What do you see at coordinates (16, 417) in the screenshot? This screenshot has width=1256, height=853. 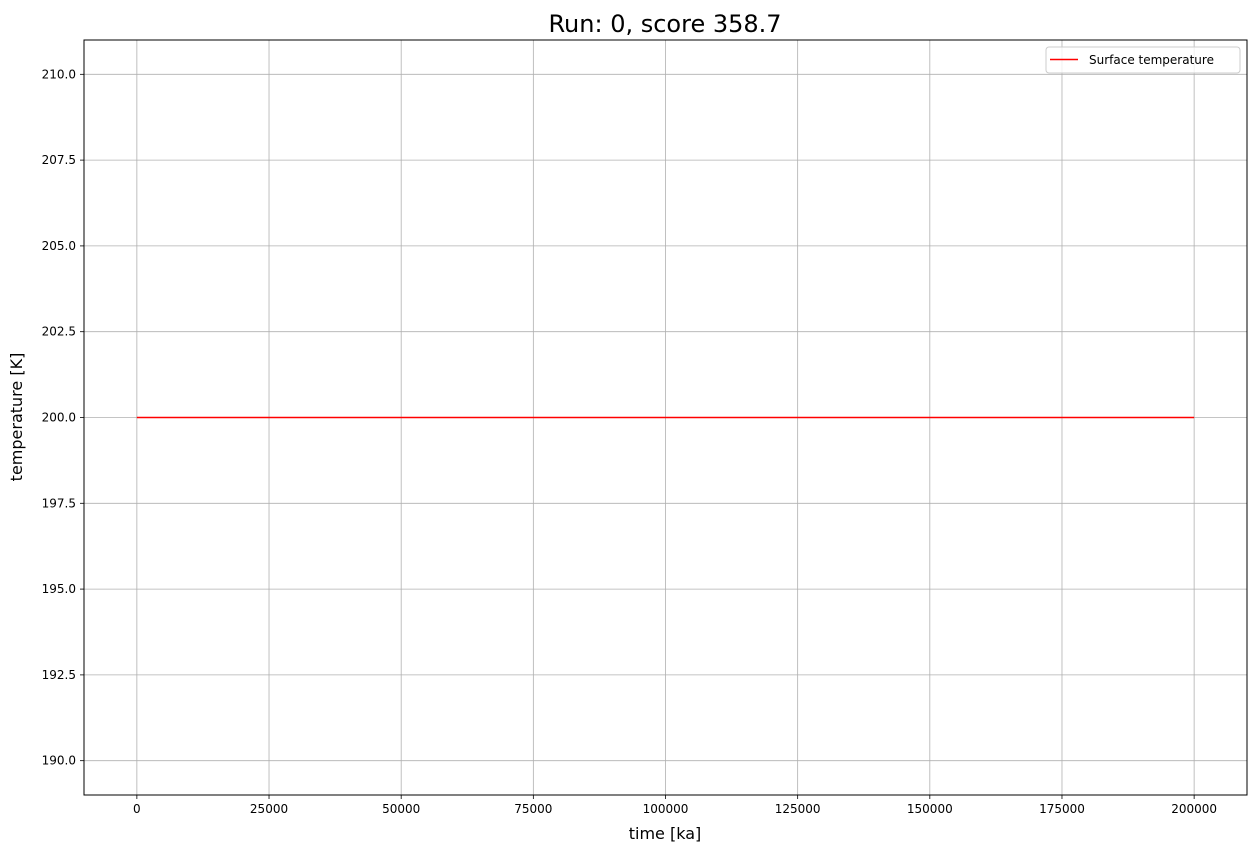 I see `y-axis-label: temperature [K]` at bounding box center [16, 417].